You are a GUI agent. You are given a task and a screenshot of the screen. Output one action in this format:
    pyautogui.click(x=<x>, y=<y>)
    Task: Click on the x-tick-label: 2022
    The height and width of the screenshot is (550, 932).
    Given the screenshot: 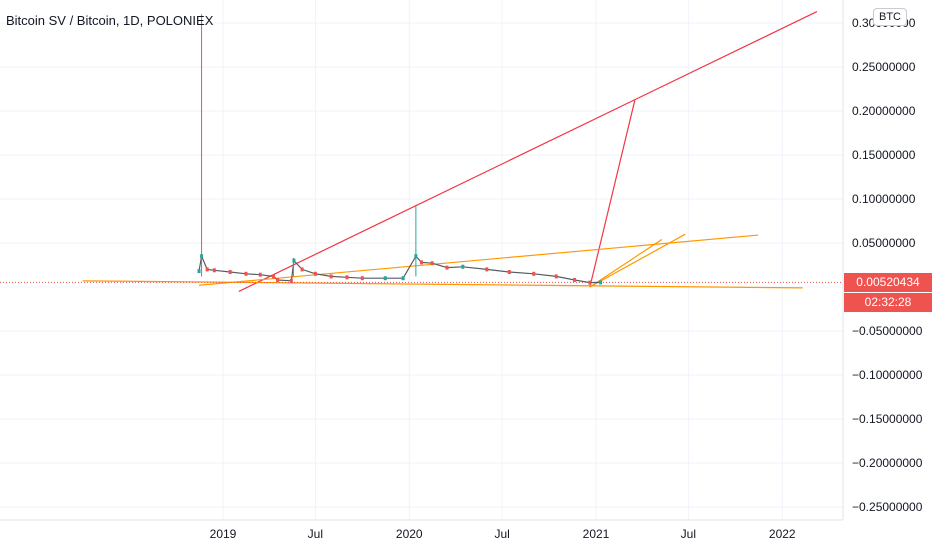 What is the action you would take?
    pyautogui.click(x=782, y=534)
    